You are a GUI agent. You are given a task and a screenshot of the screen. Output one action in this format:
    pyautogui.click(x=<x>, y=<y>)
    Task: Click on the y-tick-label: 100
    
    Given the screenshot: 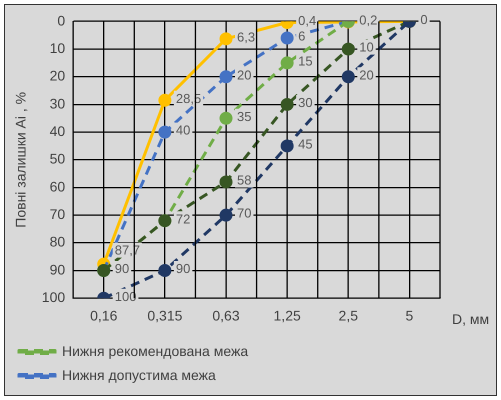 What is the action you would take?
    pyautogui.click(x=54, y=297)
    